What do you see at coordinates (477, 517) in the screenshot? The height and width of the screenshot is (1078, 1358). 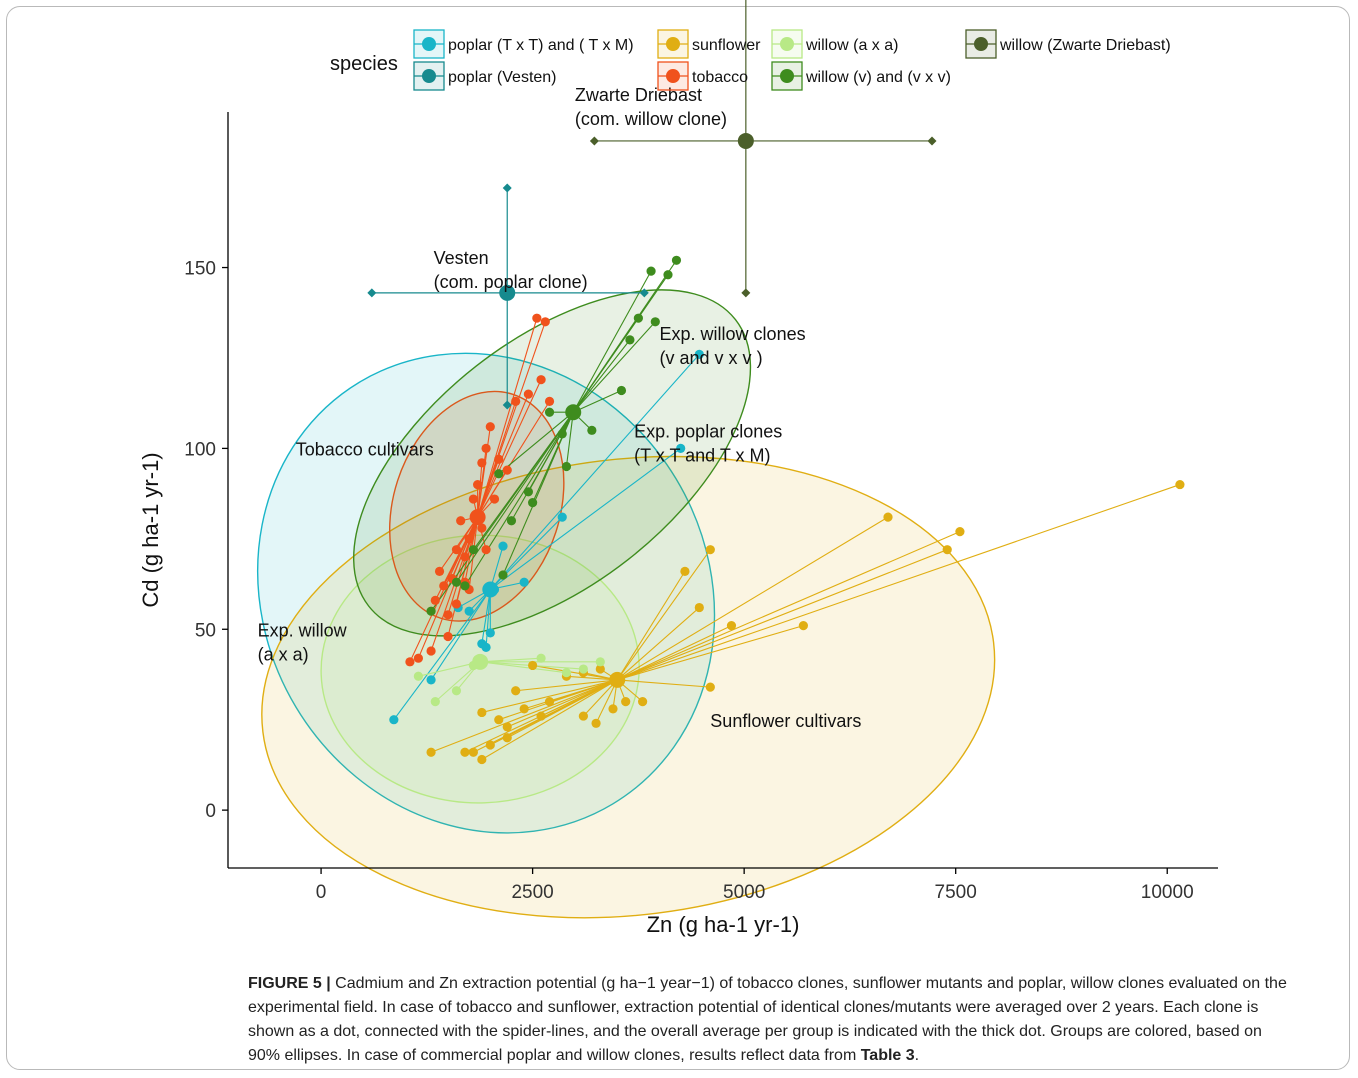 I see `tobacco-mean-point` at bounding box center [477, 517].